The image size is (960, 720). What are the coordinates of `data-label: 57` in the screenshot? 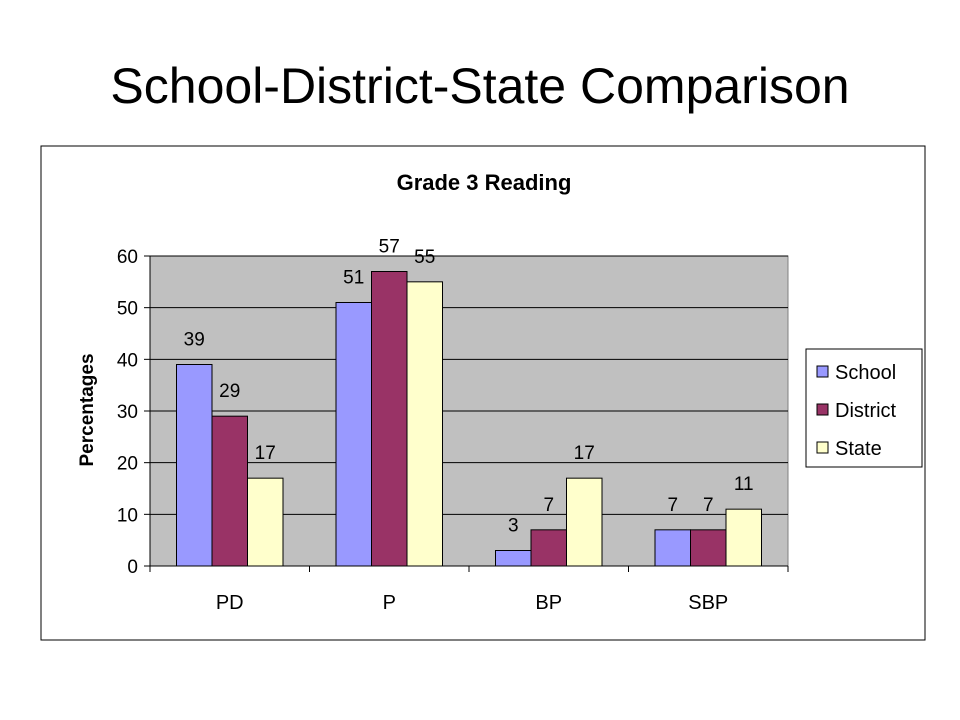 It's located at (389, 247).